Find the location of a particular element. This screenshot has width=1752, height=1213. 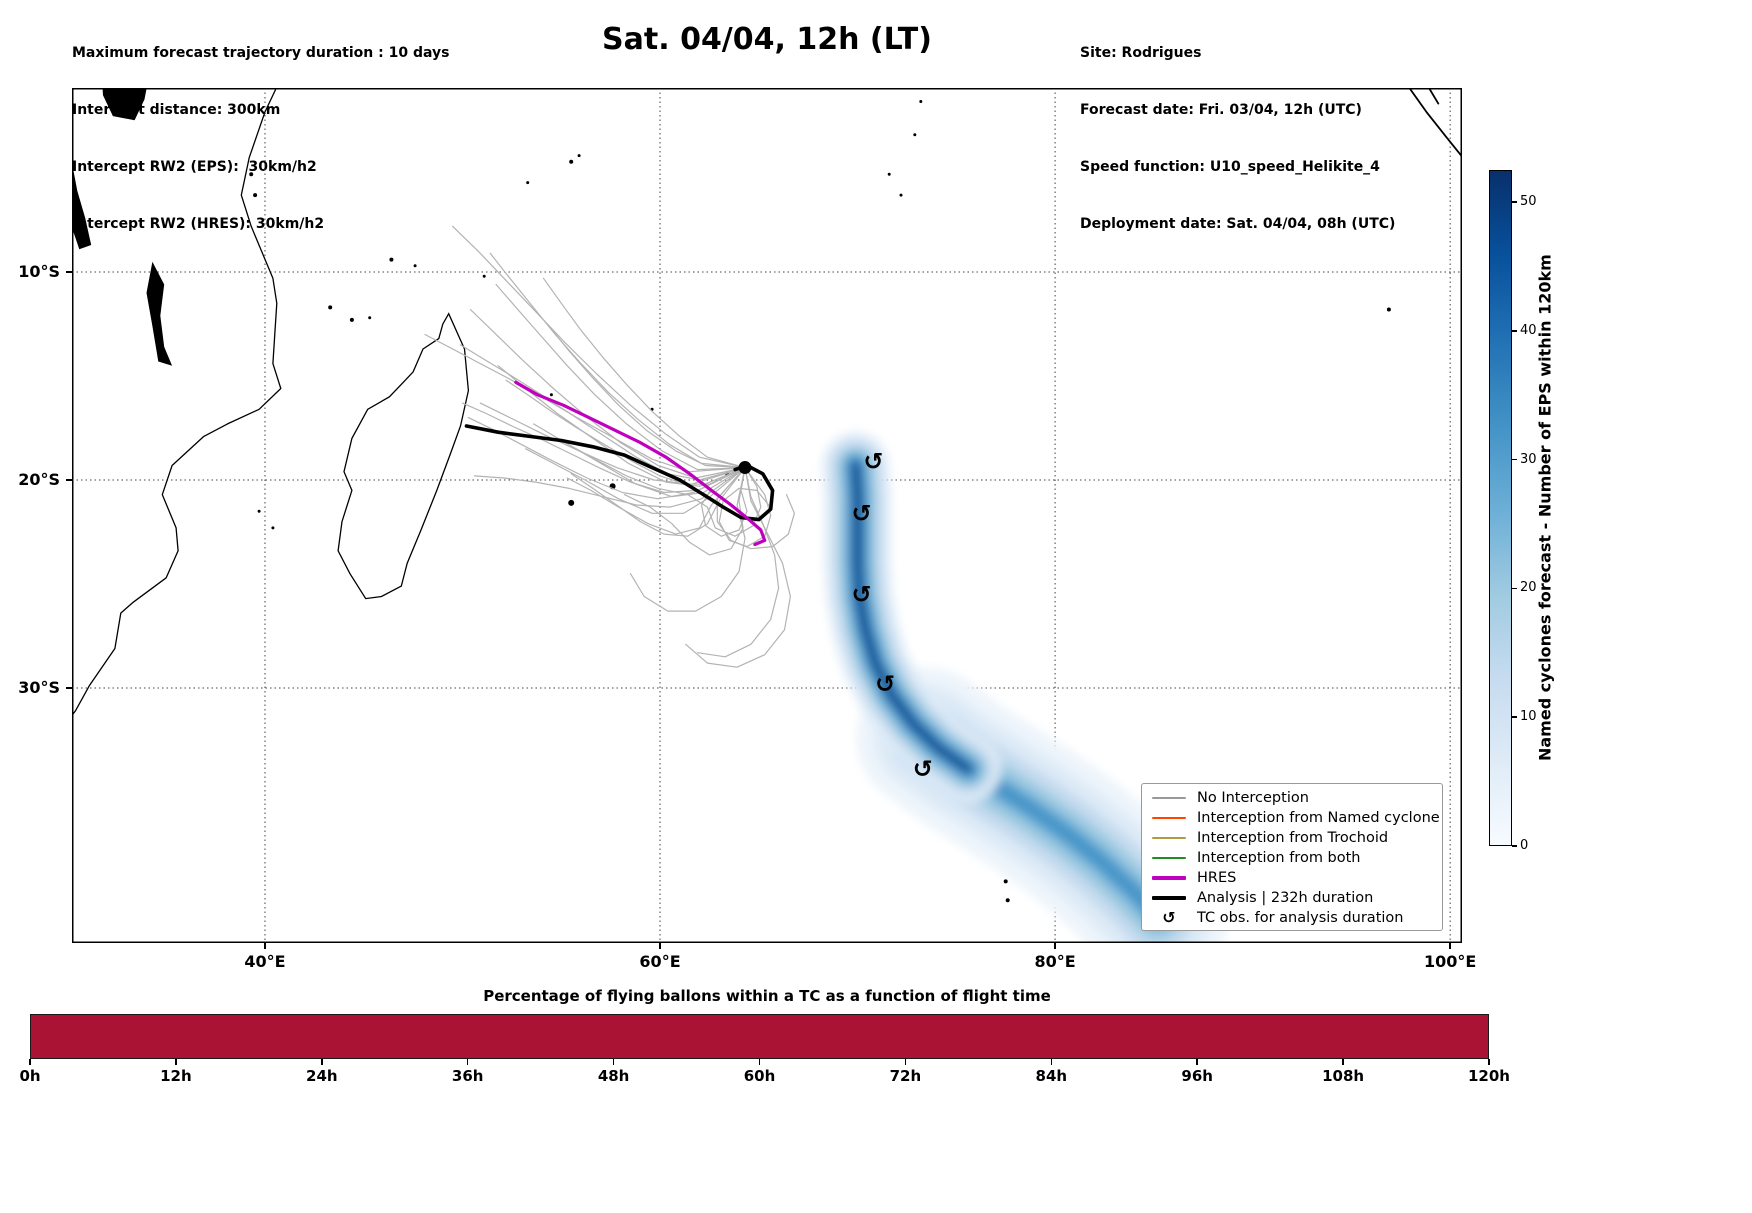

legend-item: ↺ TC obs. for analysis duration is located at coordinates (1292, 918).